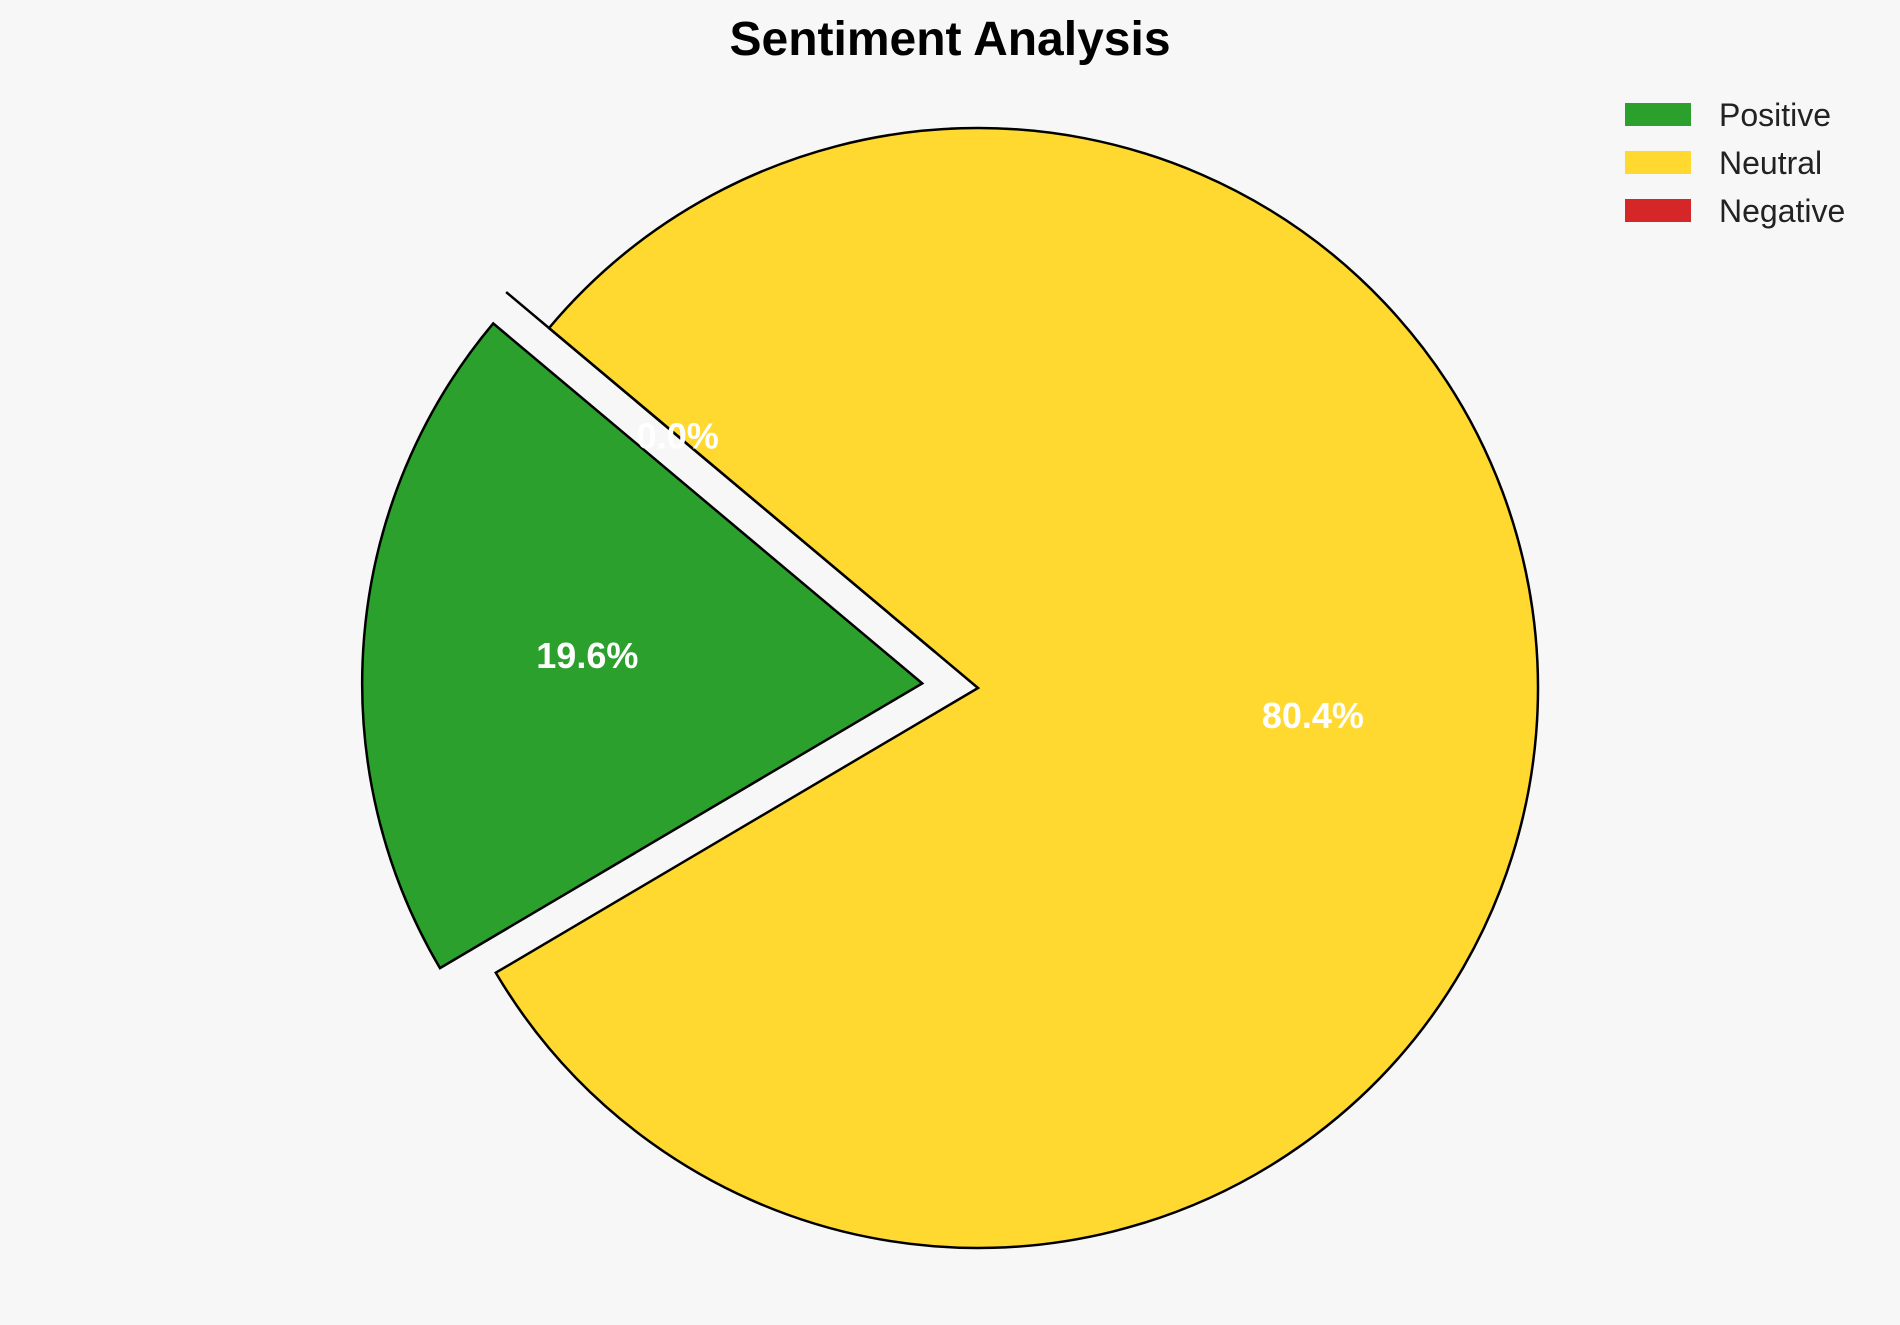  What do you see at coordinates (1658, 162) in the screenshot?
I see `legend-swatch-neutral` at bounding box center [1658, 162].